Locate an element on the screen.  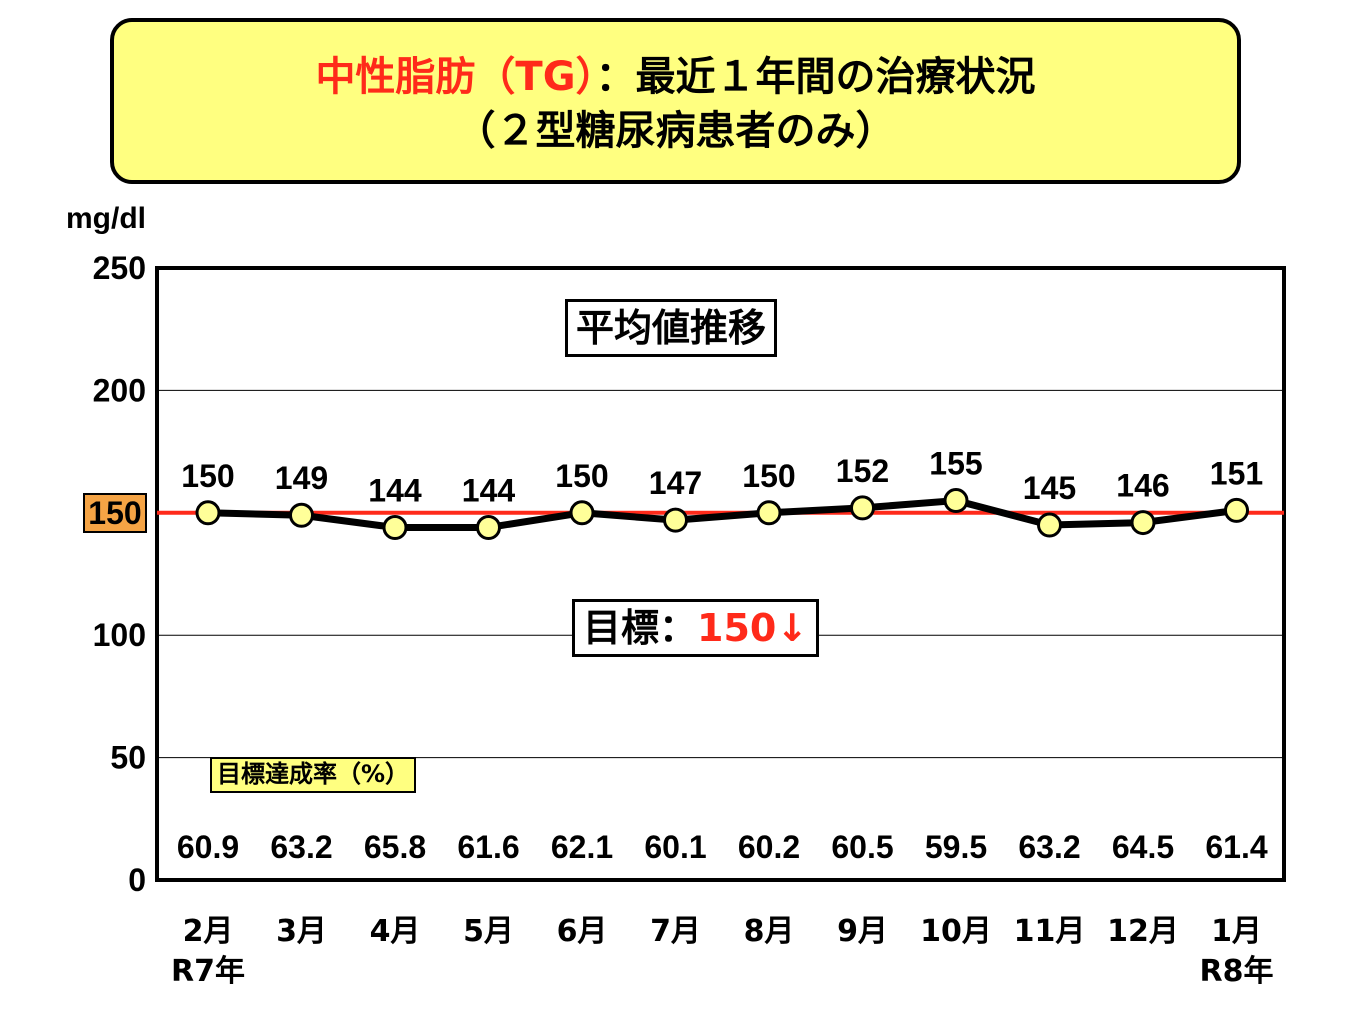
data-label: 152 is located at coordinates (862, 471).